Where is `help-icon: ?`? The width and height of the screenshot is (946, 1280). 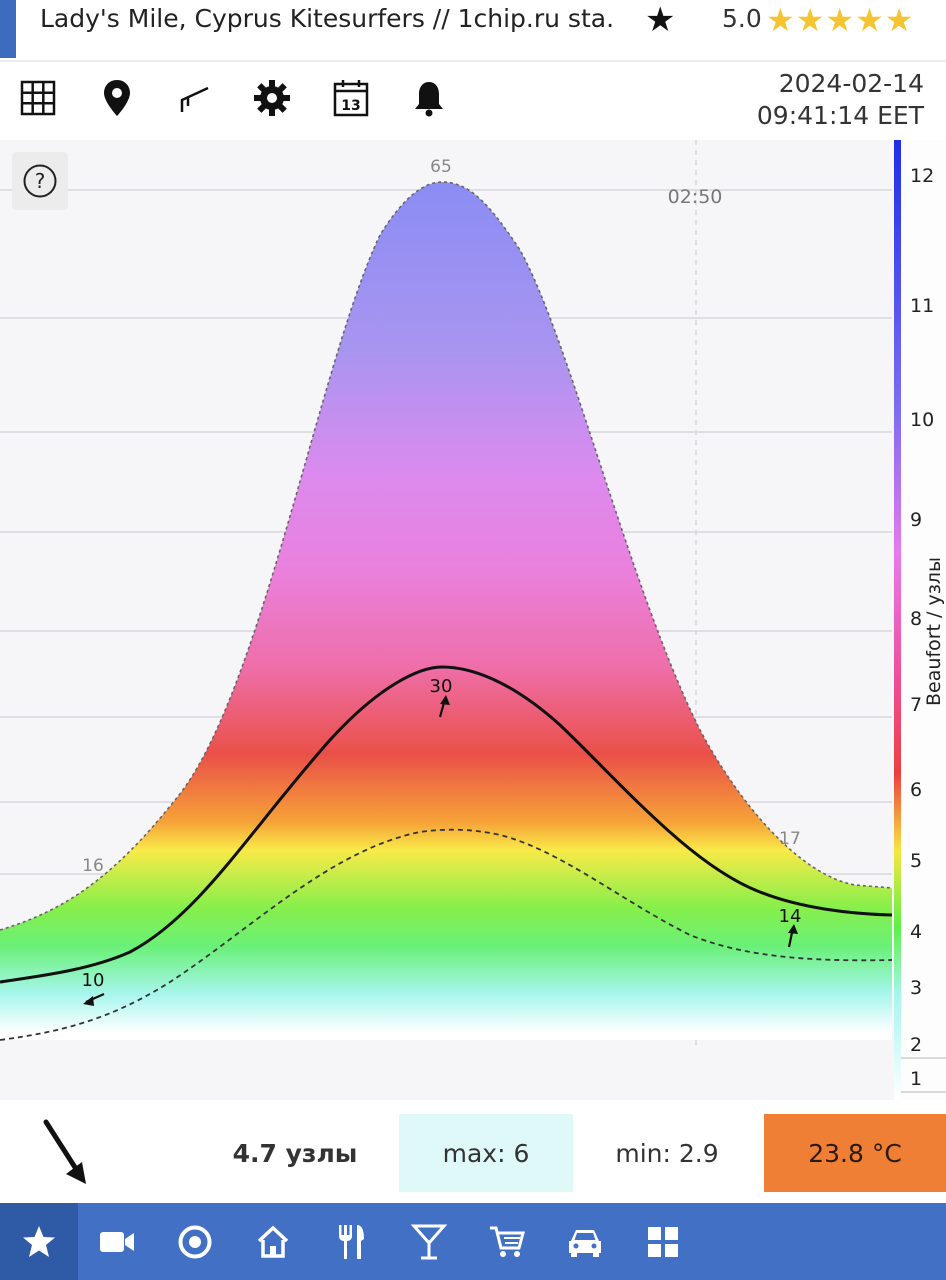 help-icon: ? is located at coordinates (40, 181).